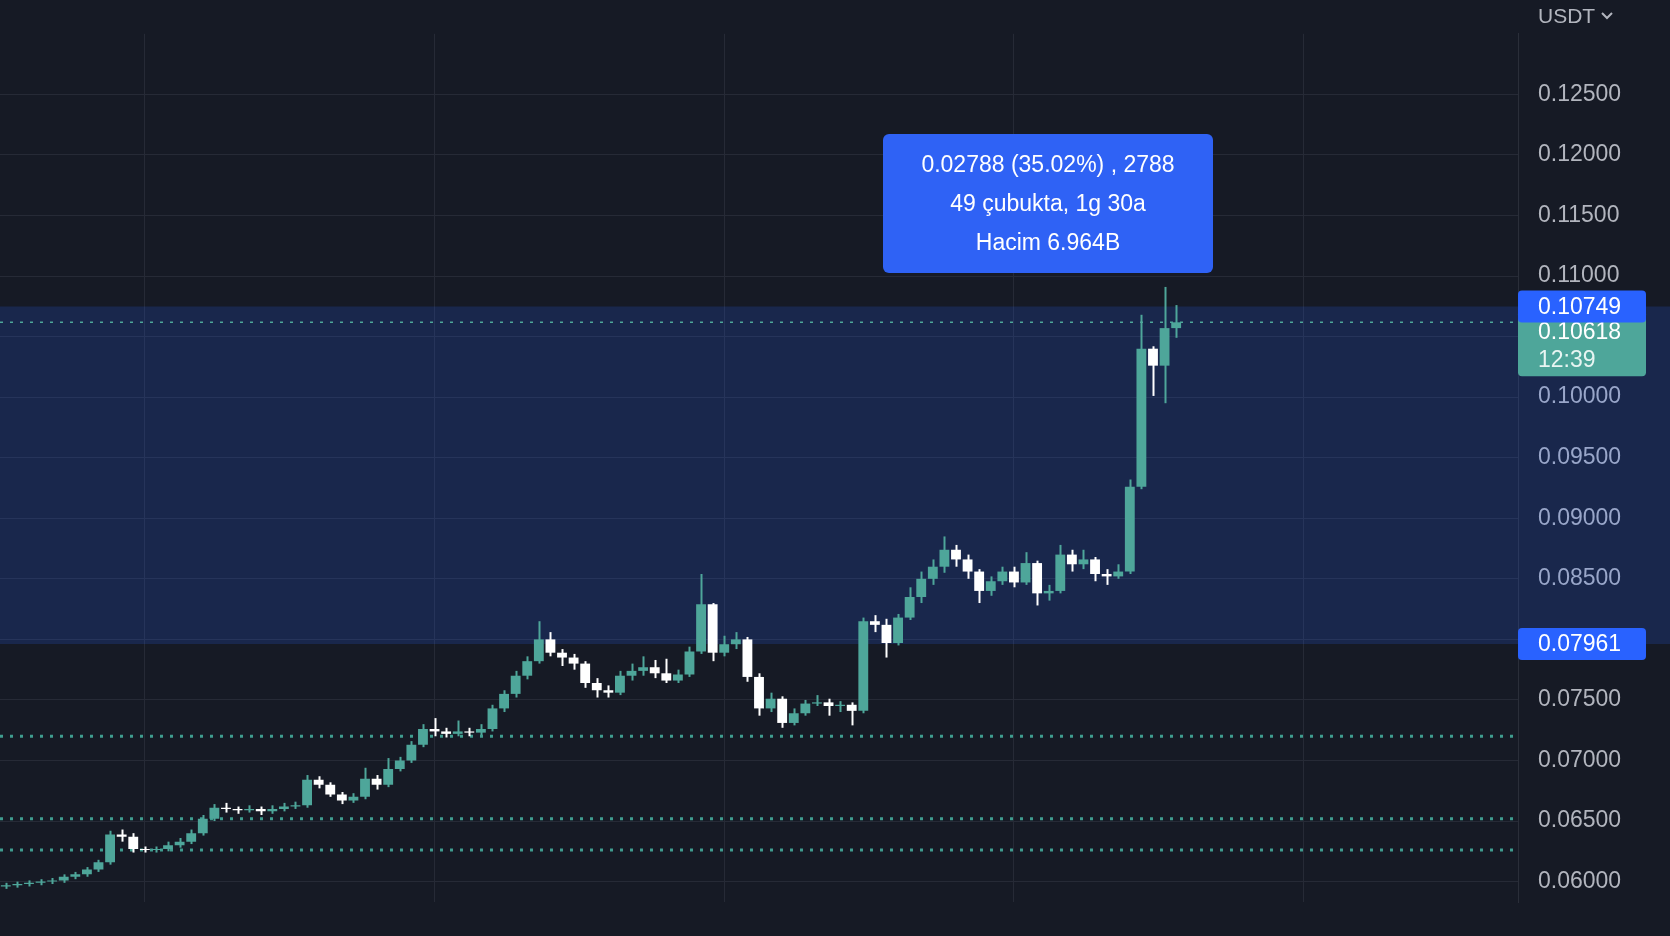 The height and width of the screenshot is (936, 1670). Describe the element at coordinates (1580, 153) in the screenshot. I see `y-tick-label: 0.12000` at that location.